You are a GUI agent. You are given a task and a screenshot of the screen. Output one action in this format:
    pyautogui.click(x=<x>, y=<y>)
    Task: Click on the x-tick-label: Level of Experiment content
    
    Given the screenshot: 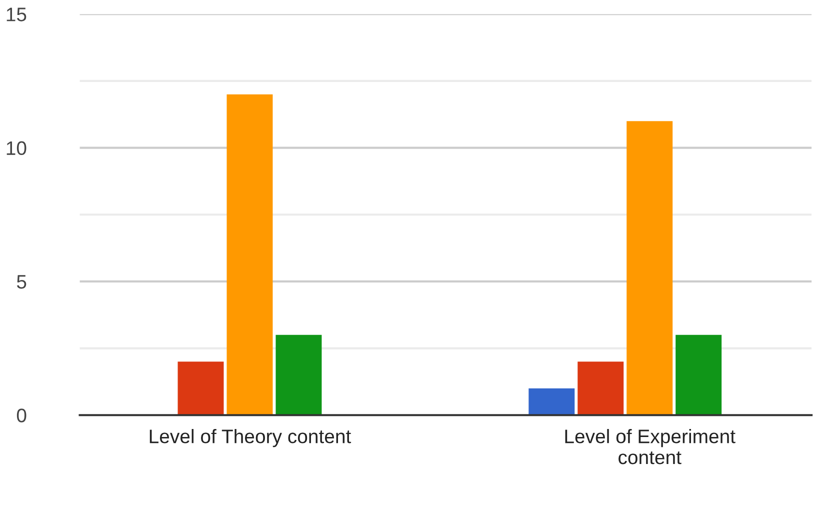 What is the action you would take?
    pyautogui.click(x=650, y=446)
    